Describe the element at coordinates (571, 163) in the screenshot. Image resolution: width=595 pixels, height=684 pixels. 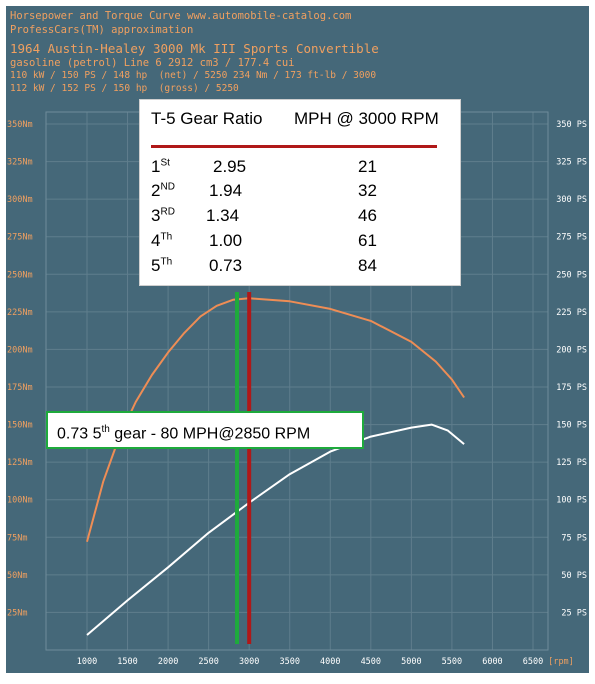
I see `y-right-tick-label: 325 PS` at that location.